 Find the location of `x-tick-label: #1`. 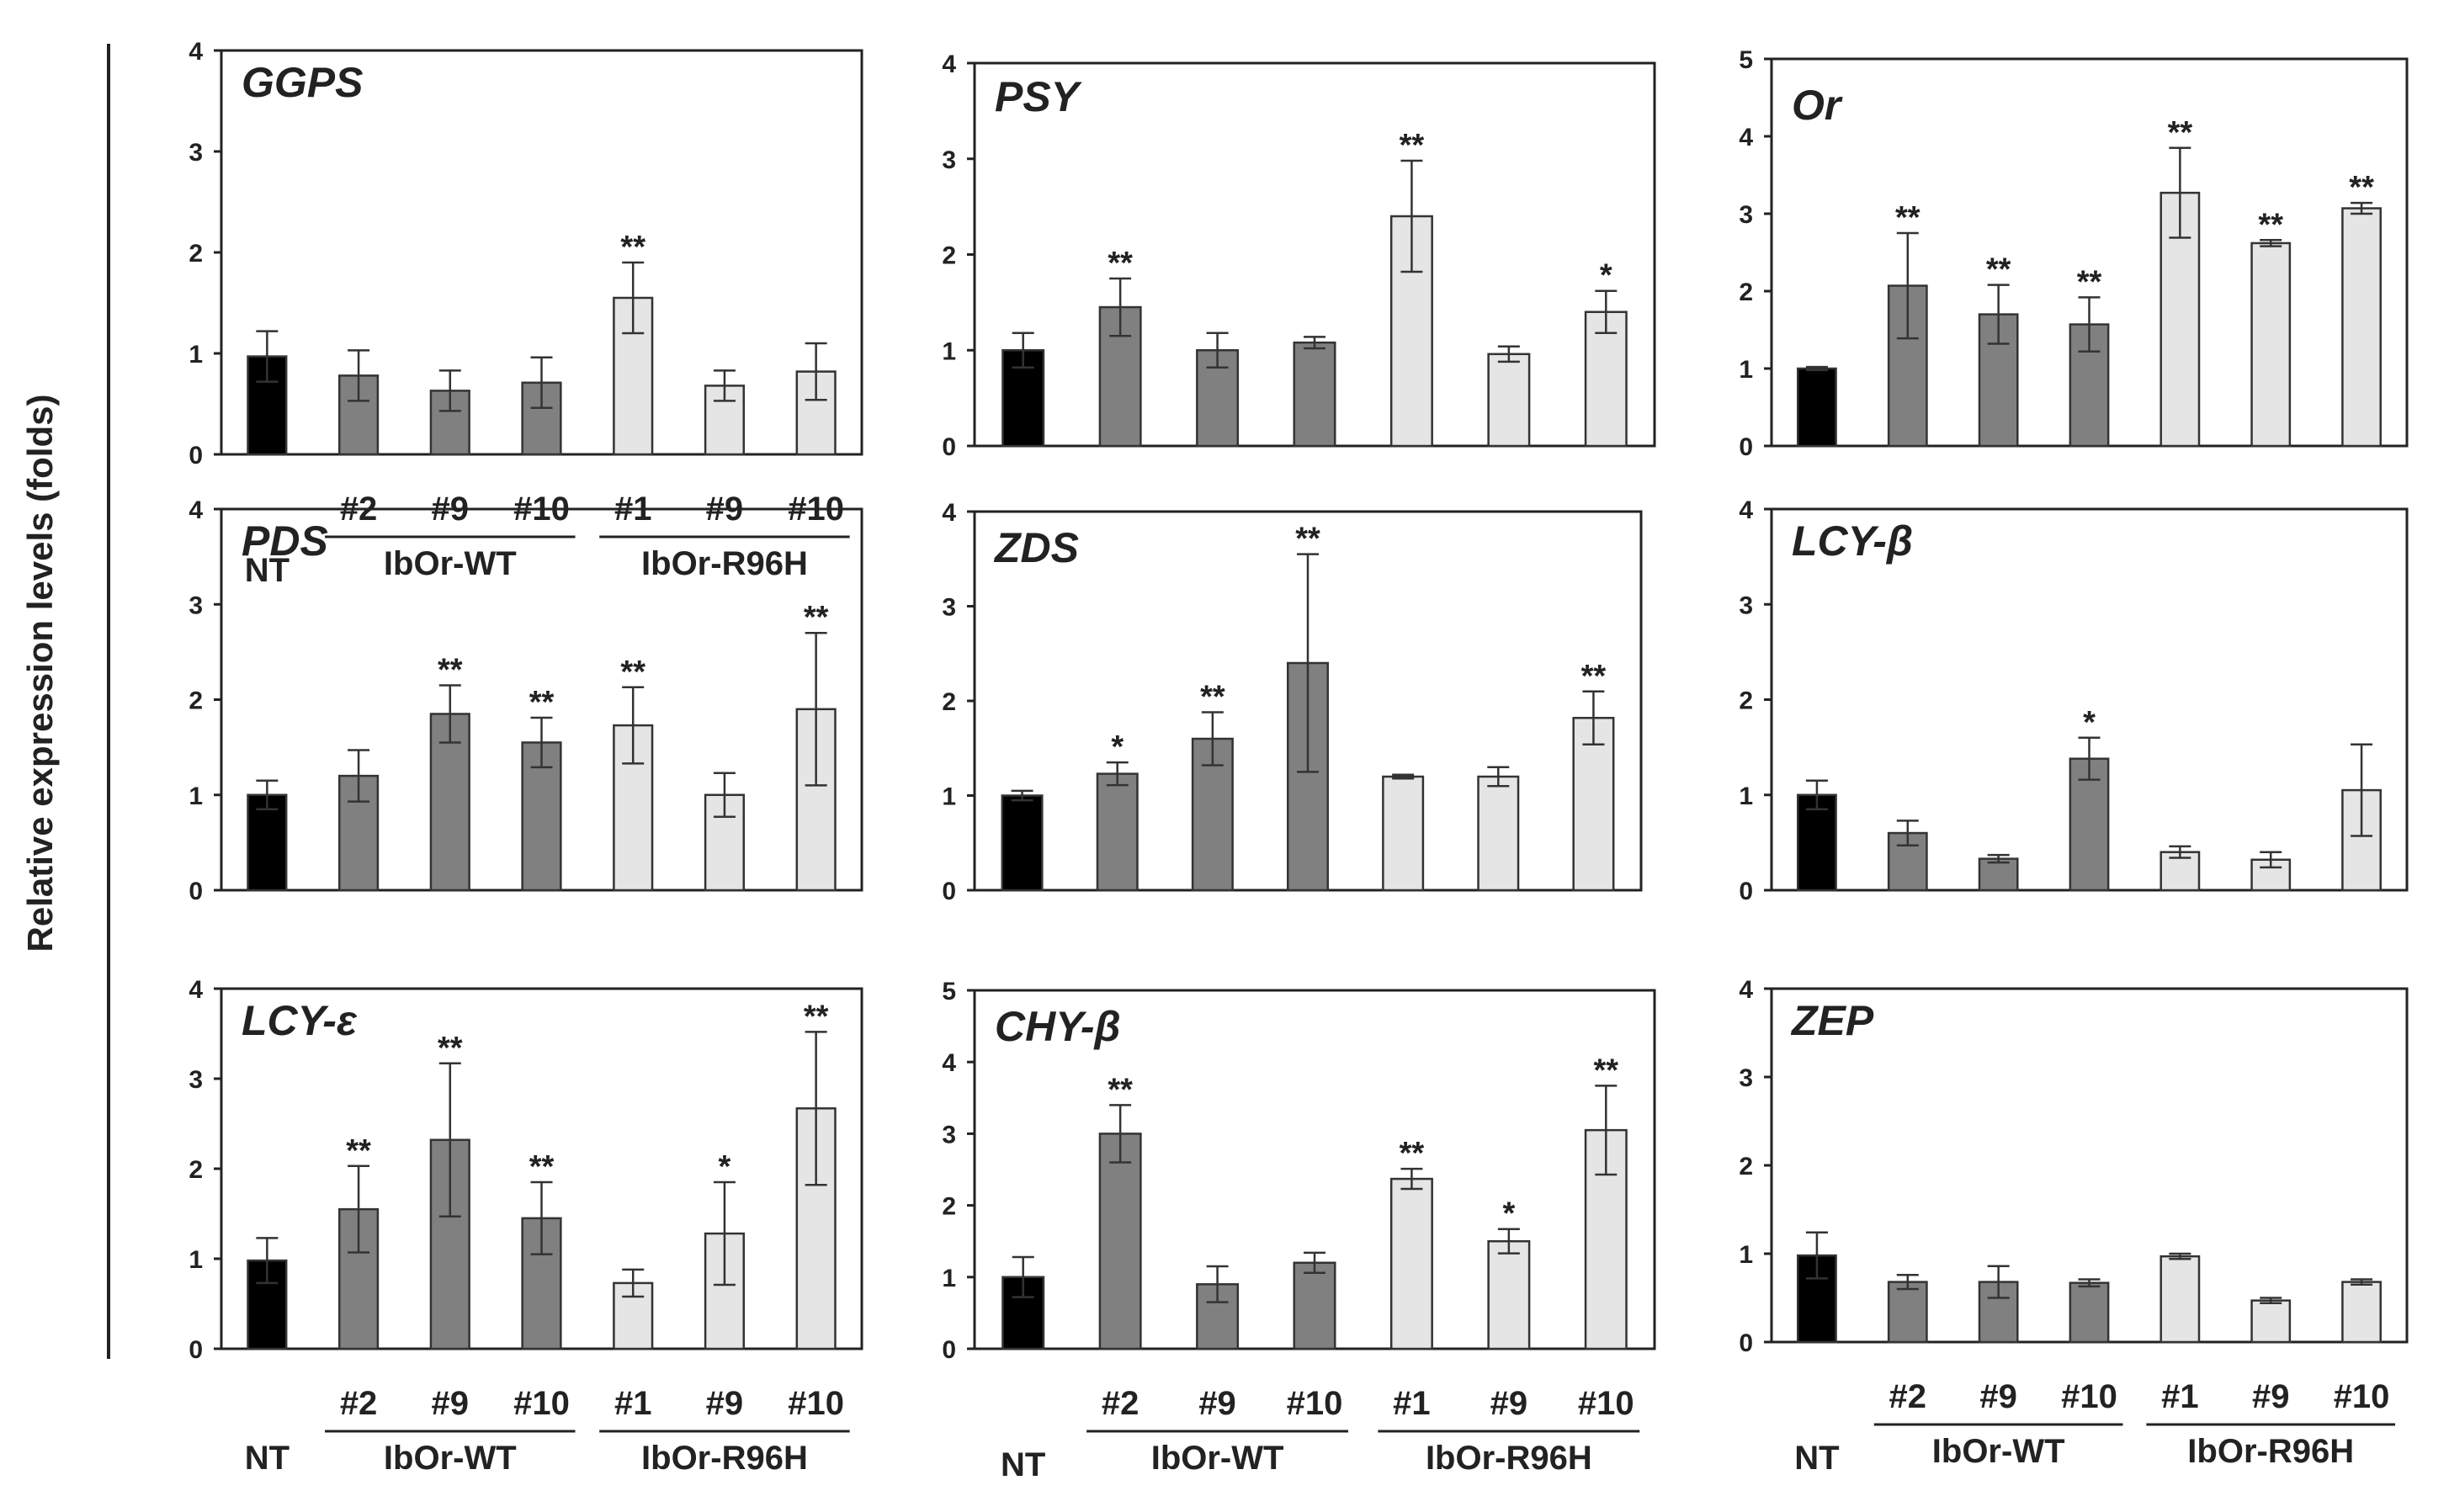

x-tick-label: #1 is located at coordinates (2180, 1396).